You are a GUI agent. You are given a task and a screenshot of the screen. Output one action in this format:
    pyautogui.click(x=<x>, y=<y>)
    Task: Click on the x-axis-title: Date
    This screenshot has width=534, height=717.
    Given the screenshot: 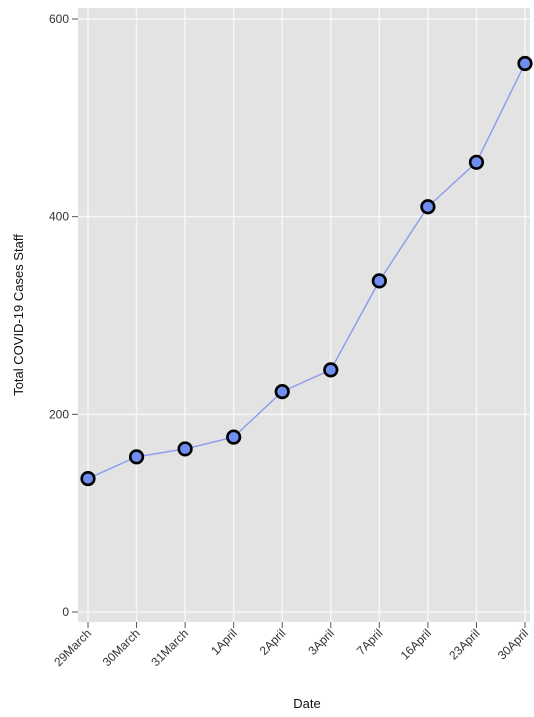 What is the action you would take?
    pyautogui.click(x=306, y=703)
    